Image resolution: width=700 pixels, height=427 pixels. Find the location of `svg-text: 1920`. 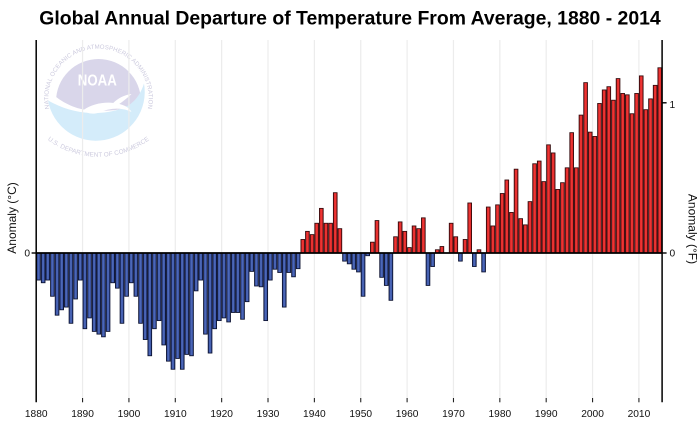

svg-text: 1920 is located at coordinates (221, 414).